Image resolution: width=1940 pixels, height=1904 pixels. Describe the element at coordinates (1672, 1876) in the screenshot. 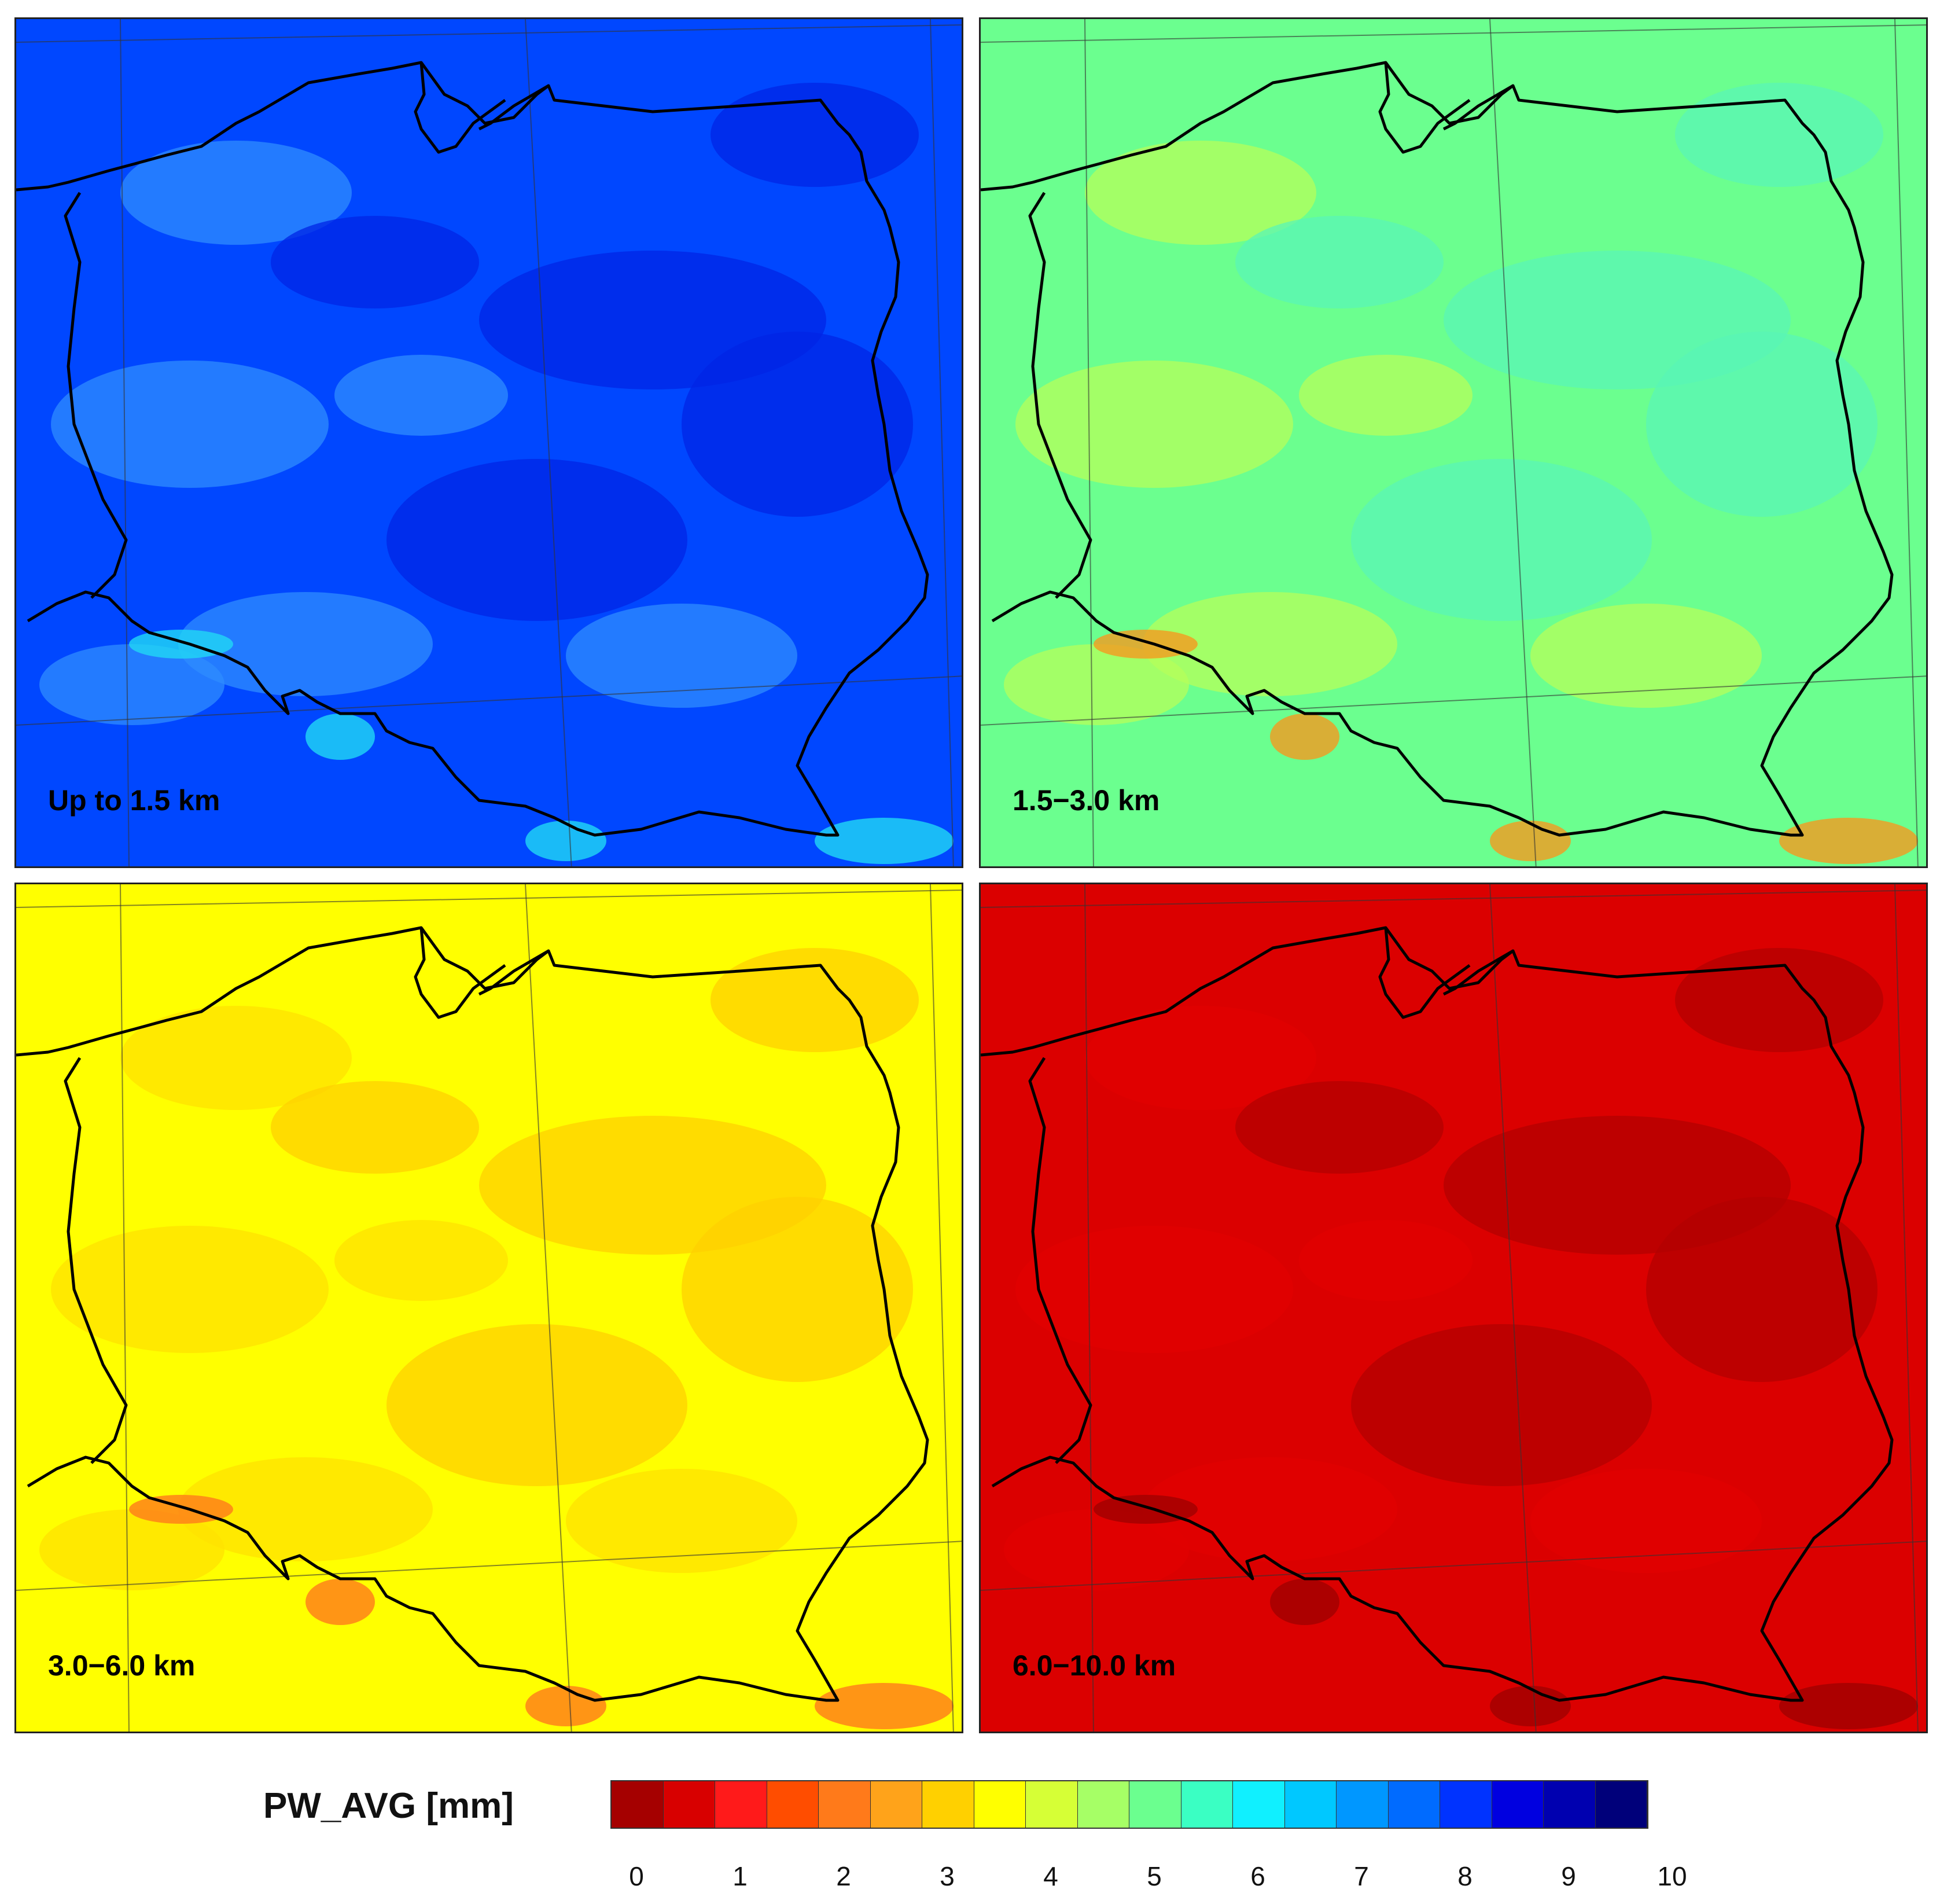

I see `colorbar-tick-label: 10` at that location.